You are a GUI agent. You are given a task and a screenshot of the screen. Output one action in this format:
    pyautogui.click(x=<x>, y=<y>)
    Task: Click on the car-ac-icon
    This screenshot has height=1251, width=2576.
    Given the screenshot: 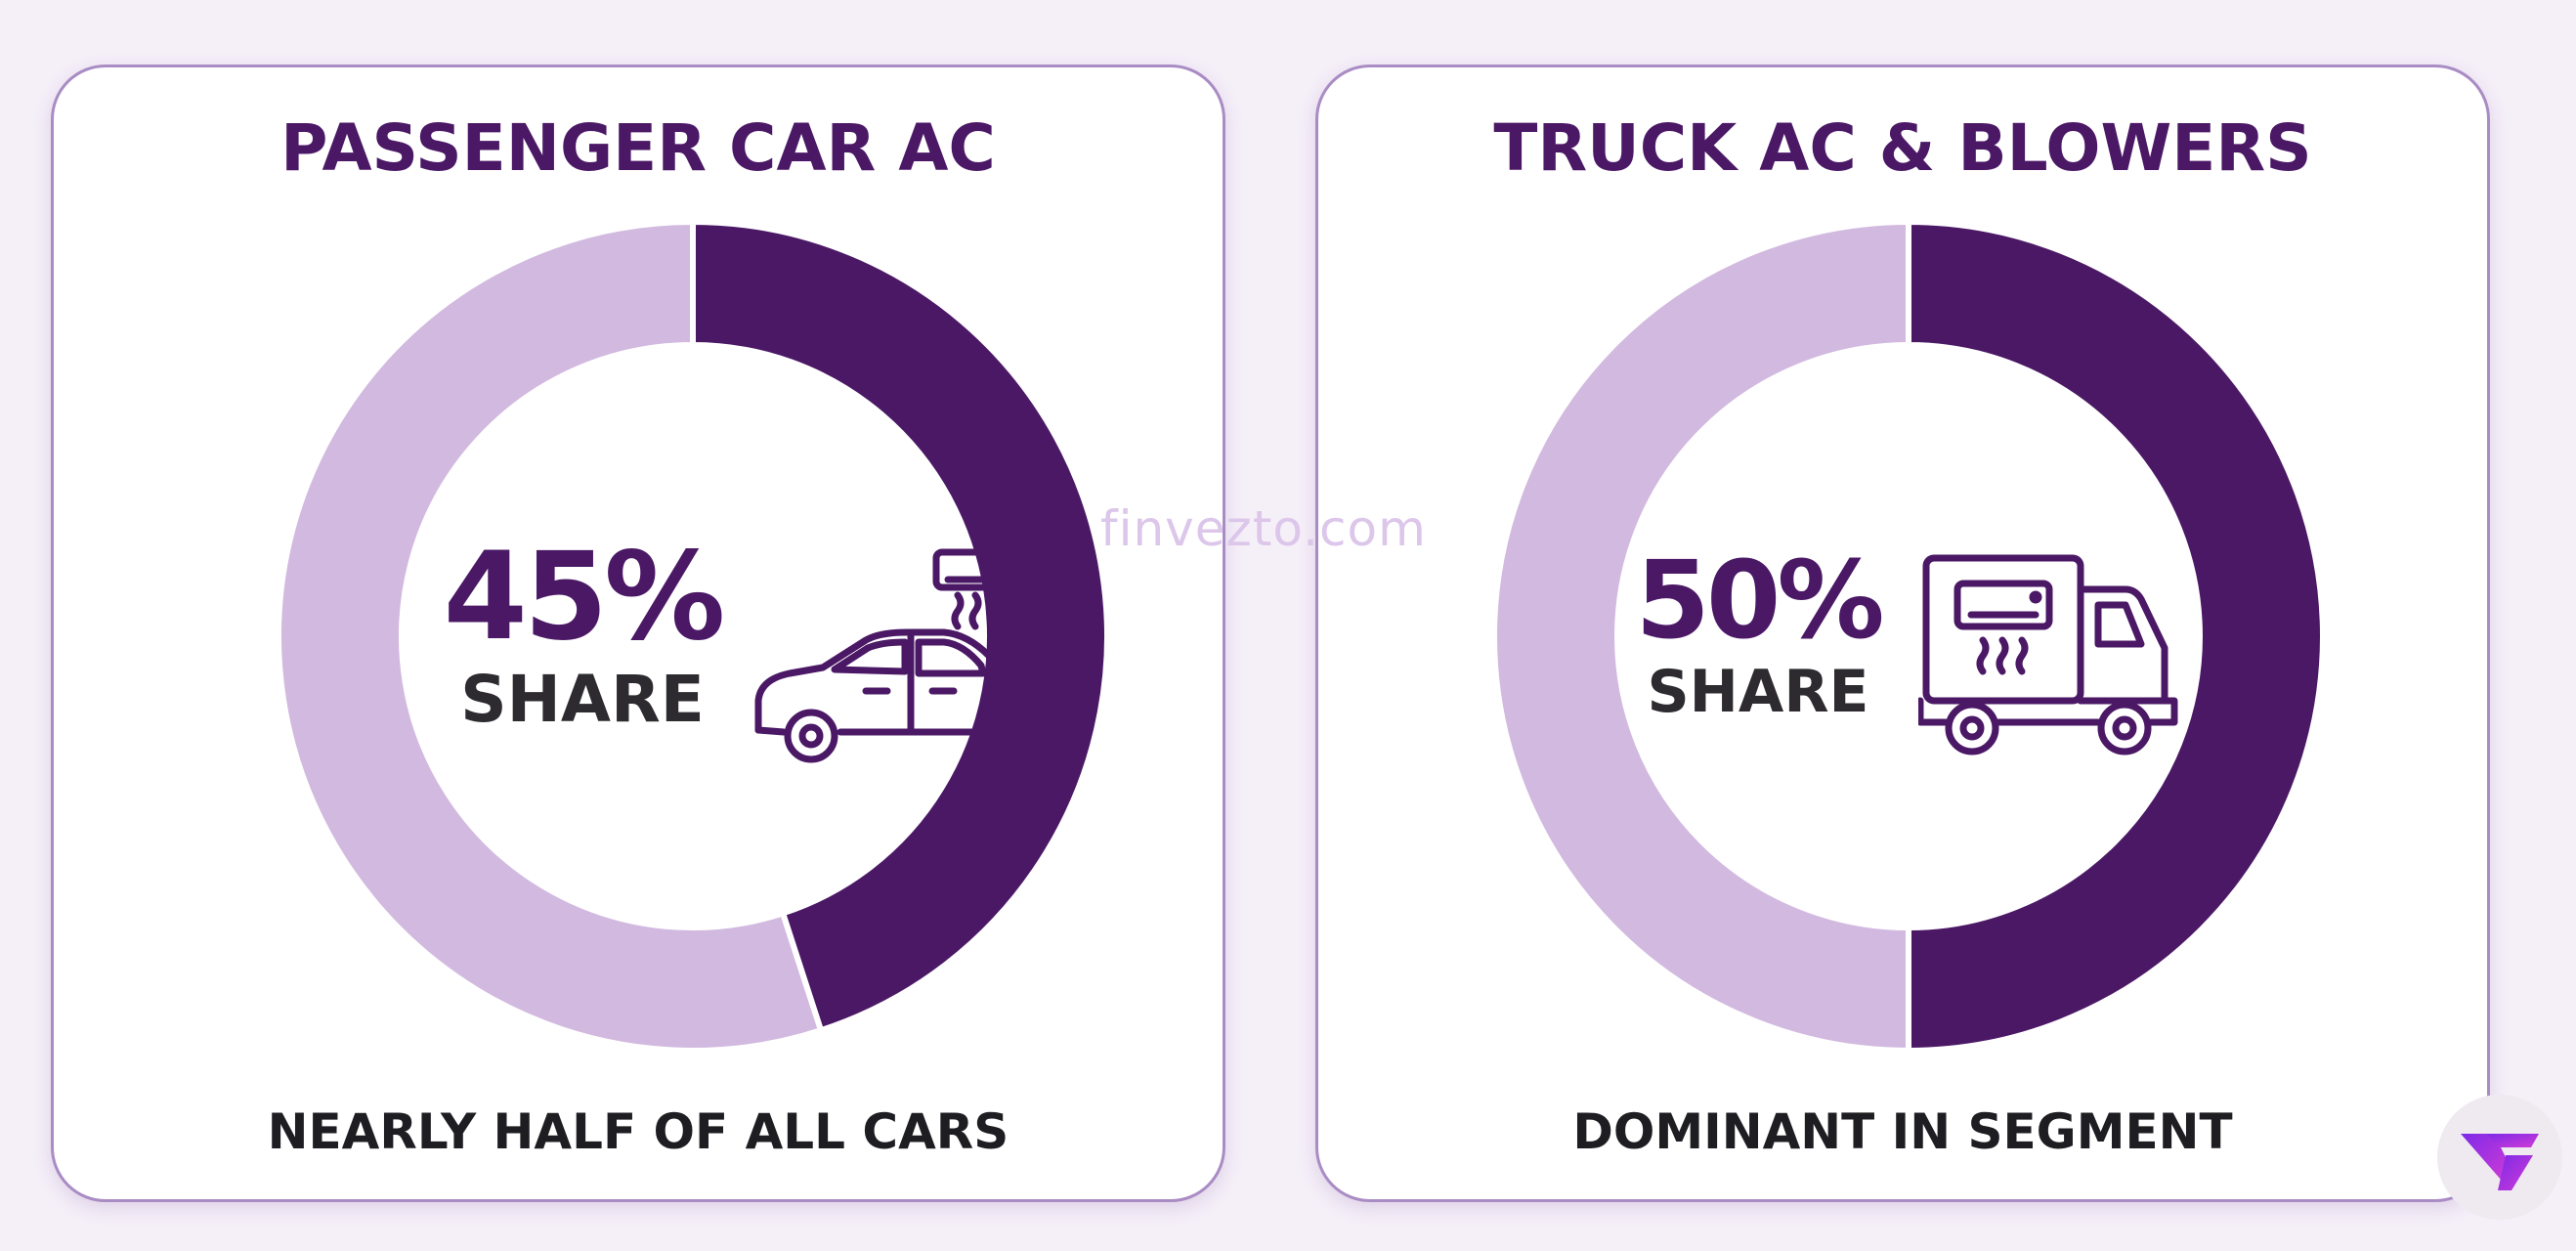 What is the action you would take?
    pyautogui.click(x=910, y=655)
    